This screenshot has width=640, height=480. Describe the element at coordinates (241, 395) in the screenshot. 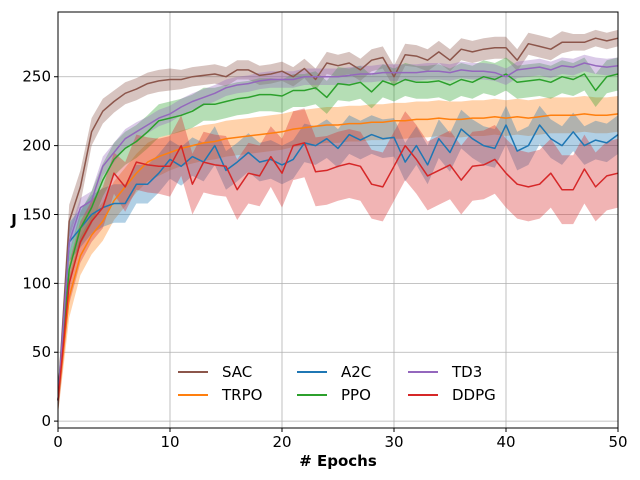

I see `trpo-legend-label: TRPO` at that location.